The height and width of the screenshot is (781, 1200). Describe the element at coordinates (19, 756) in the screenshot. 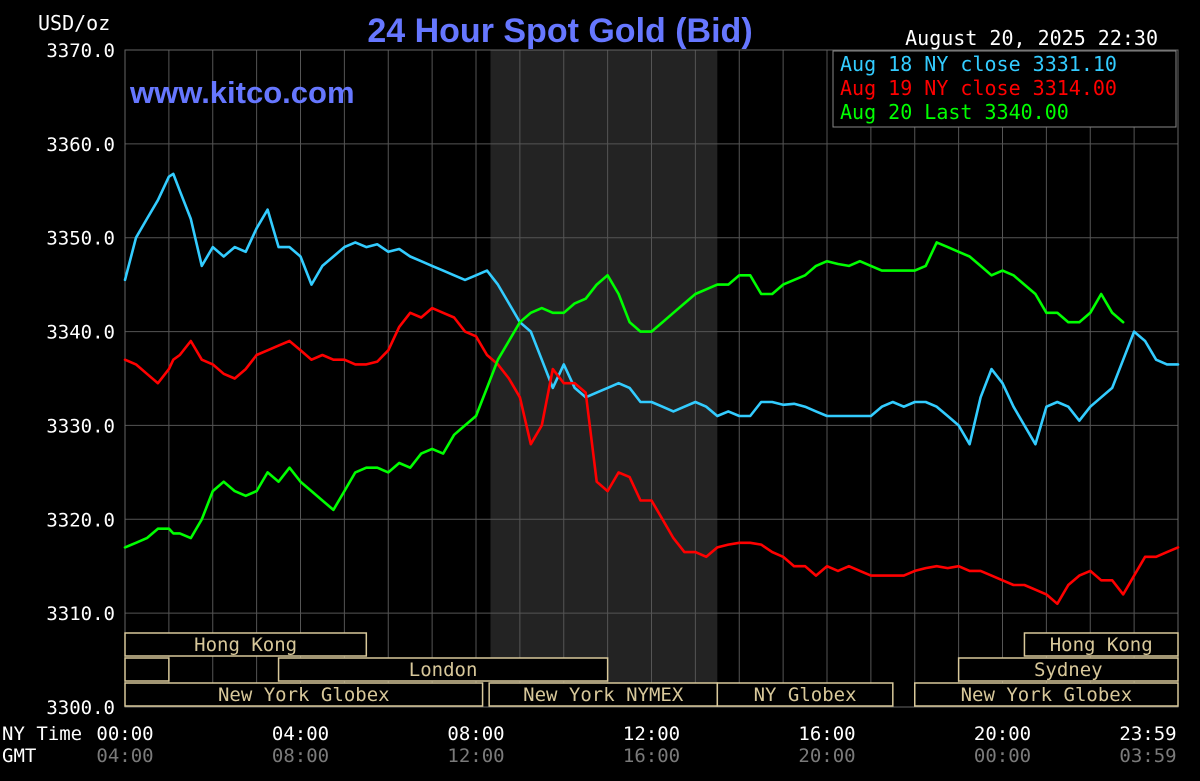

I see `x-row-label-gmt: GMT` at that location.